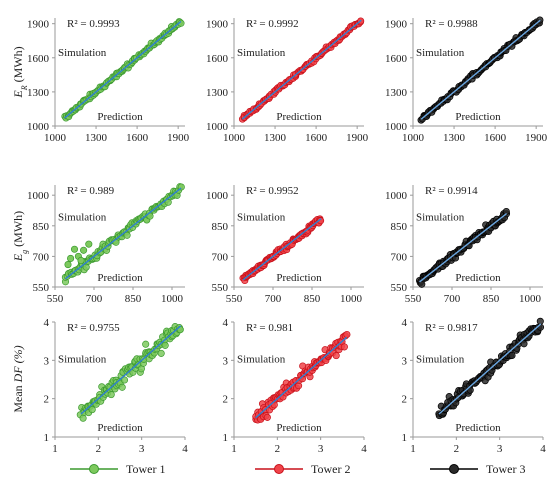 The width and height of the screenshot is (550, 485). Describe the element at coordinates (18, 378) in the screenshot. I see `row-label-3: Mean DF (%)` at that location.